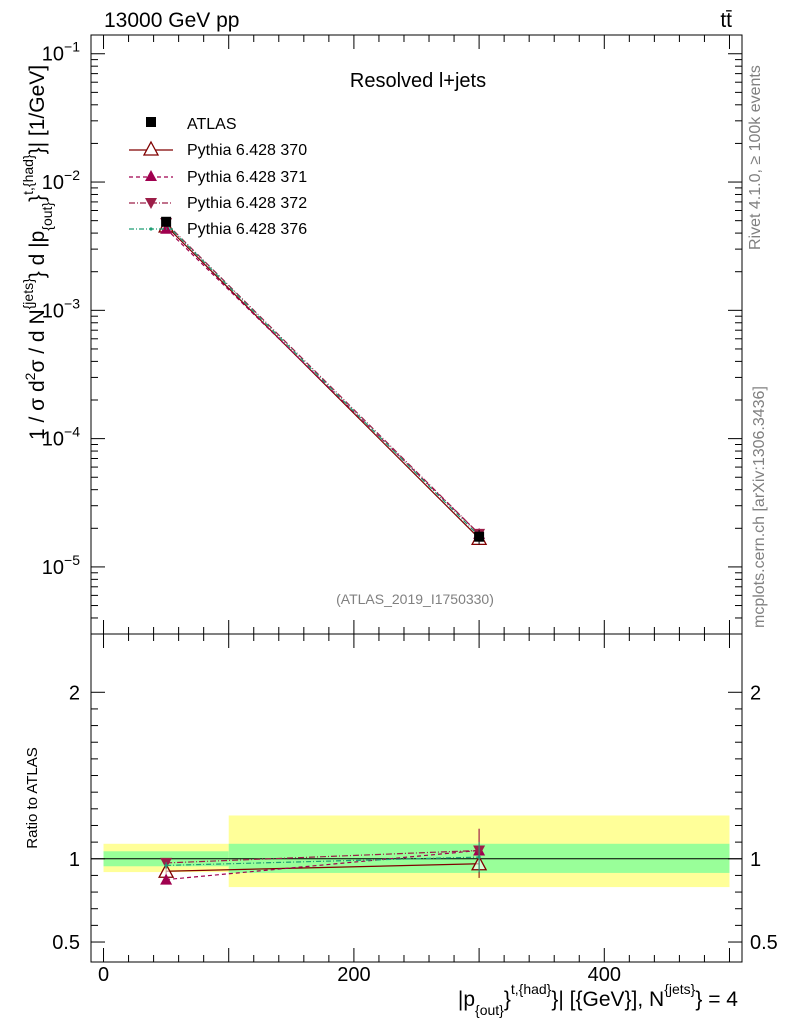 This screenshot has width=786, height=1024. Describe the element at coordinates (323, 861) in the screenshot. I see `ratio-line-pythia376` at that location.